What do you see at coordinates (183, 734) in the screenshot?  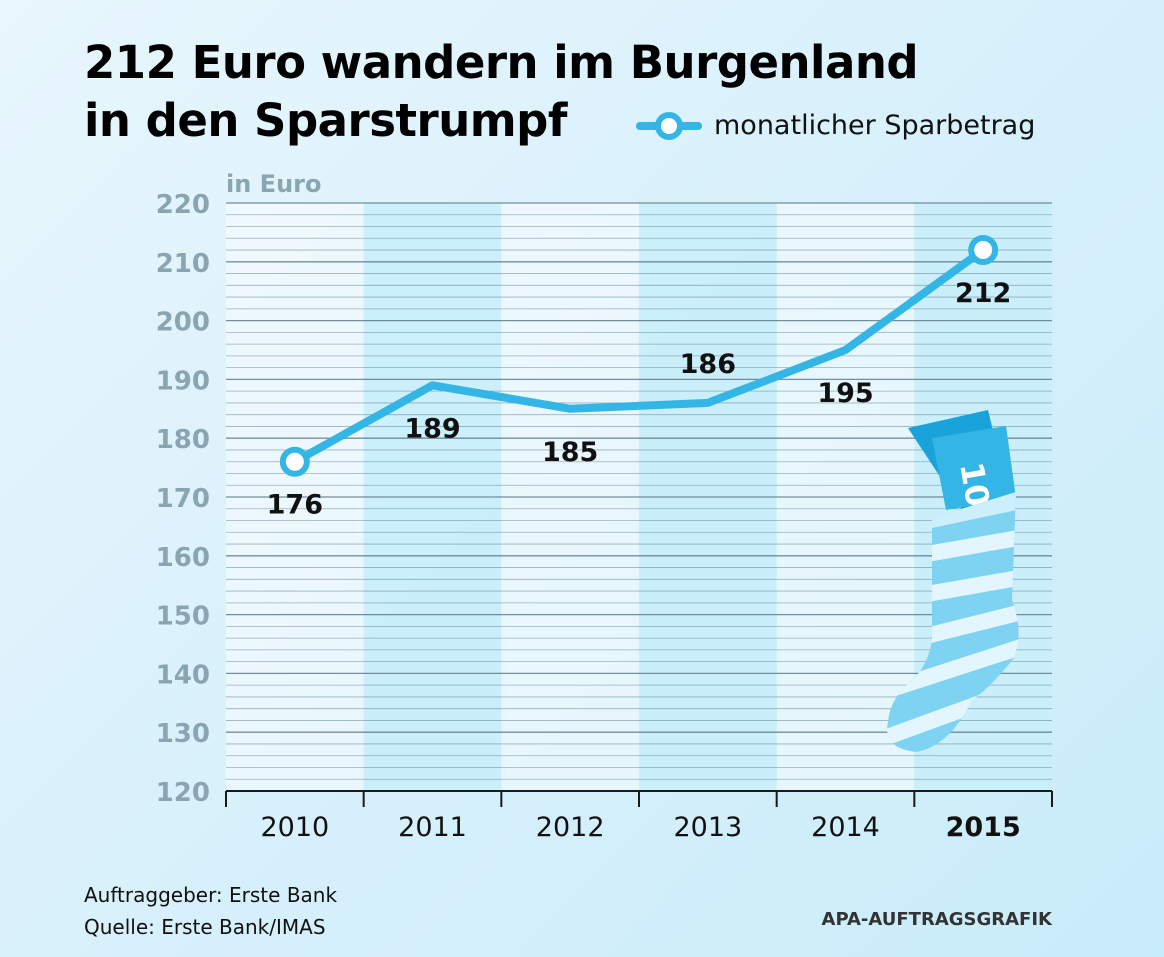 I see `y-tick-label: 130` at bounding box center [183, 734].